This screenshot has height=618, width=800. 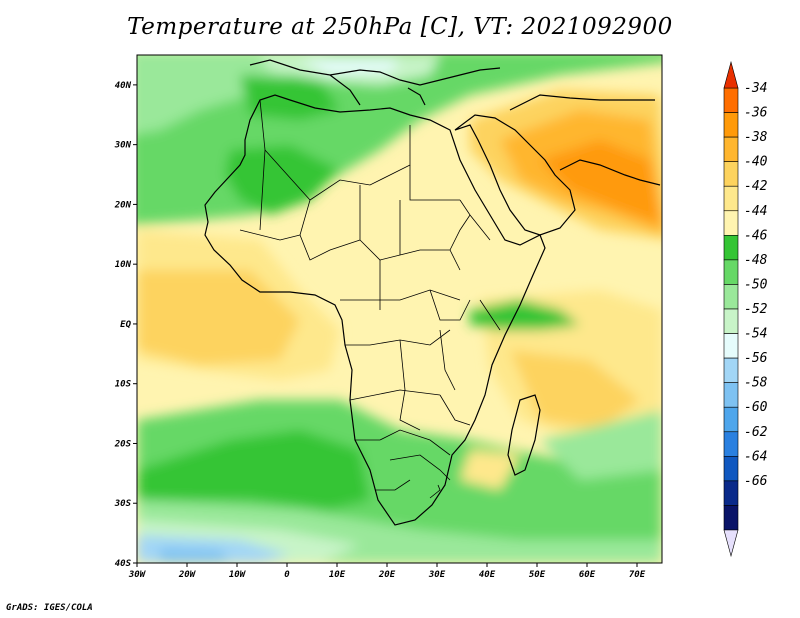 I want to click on lat-tick-label: 40N, so click(x=123, y=86).